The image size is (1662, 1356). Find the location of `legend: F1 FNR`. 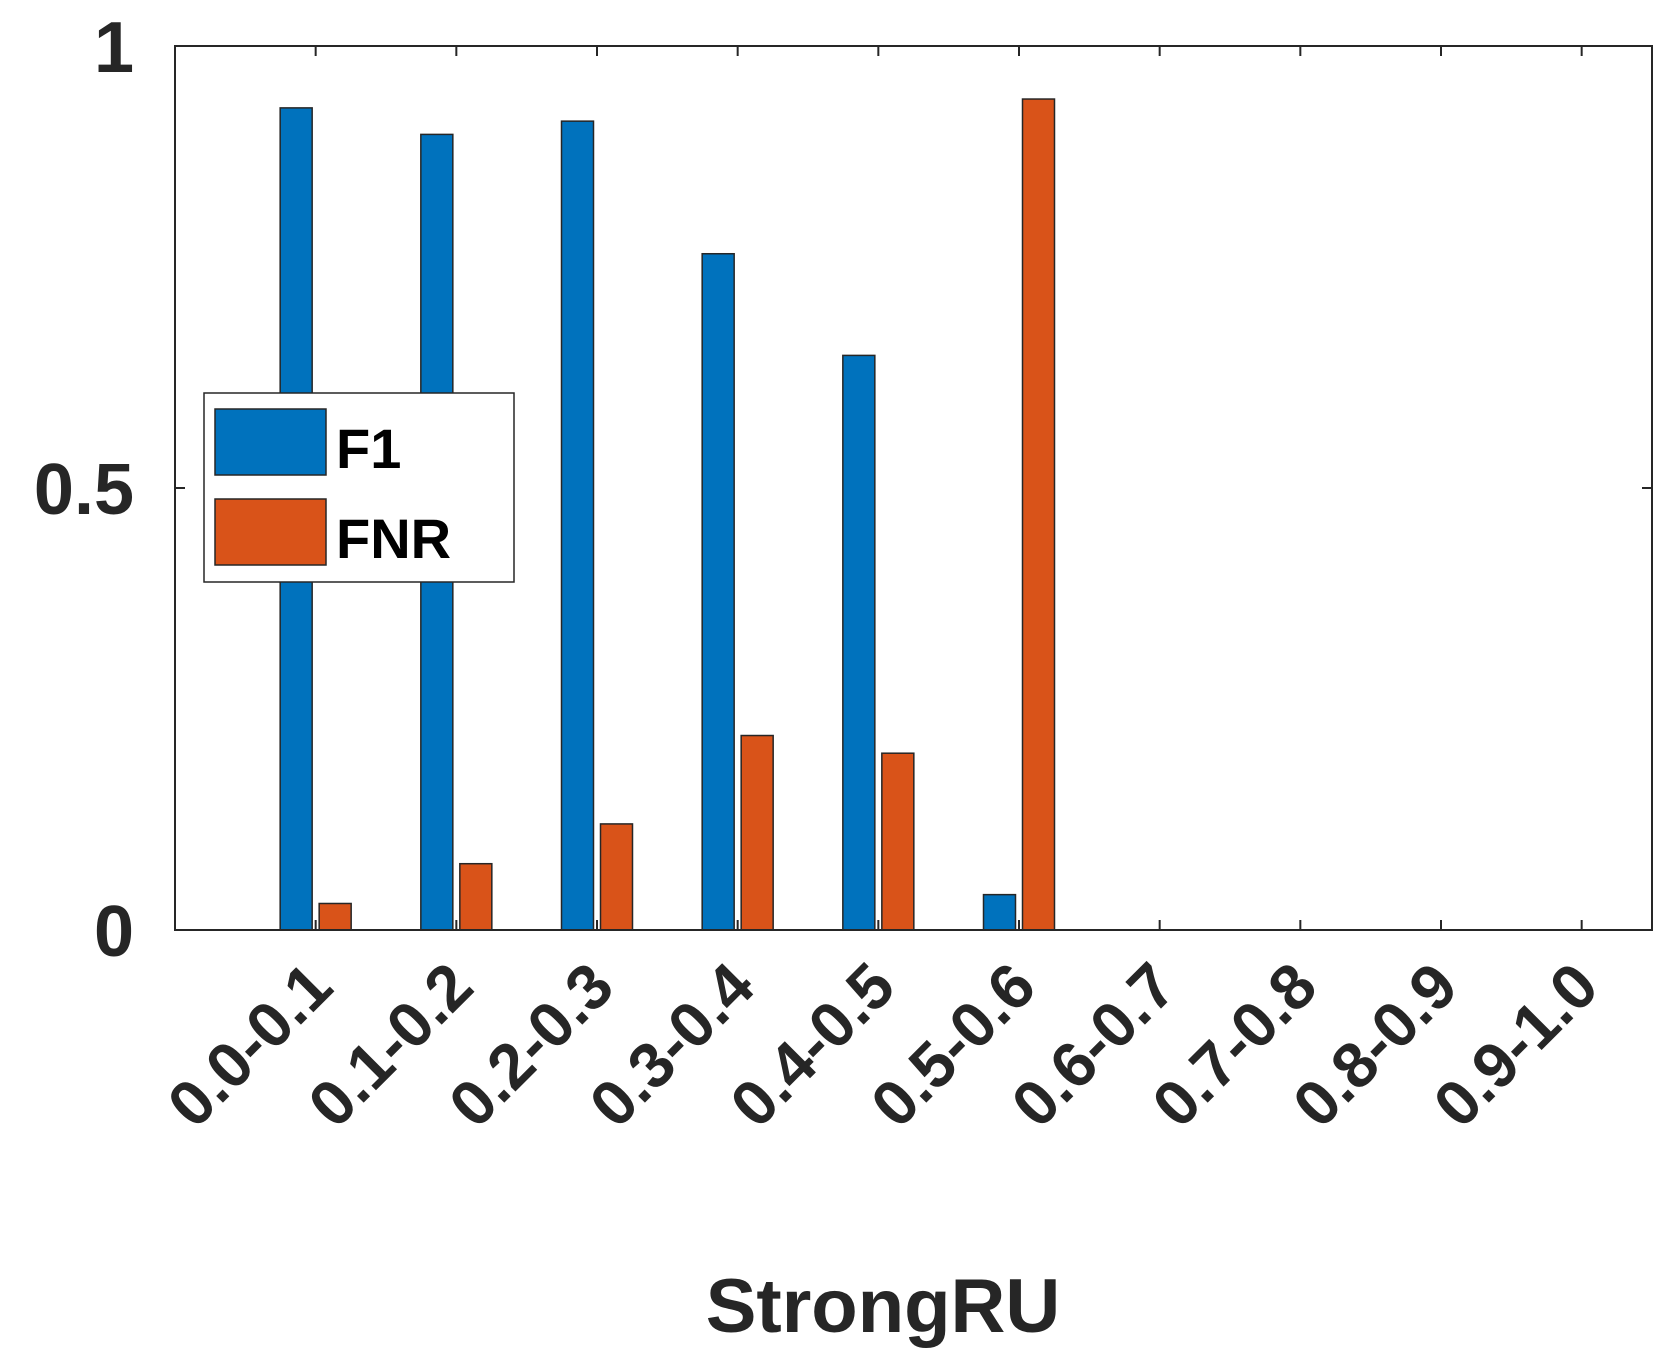

legend: F1 FNR is located at coordinates (359, 487).